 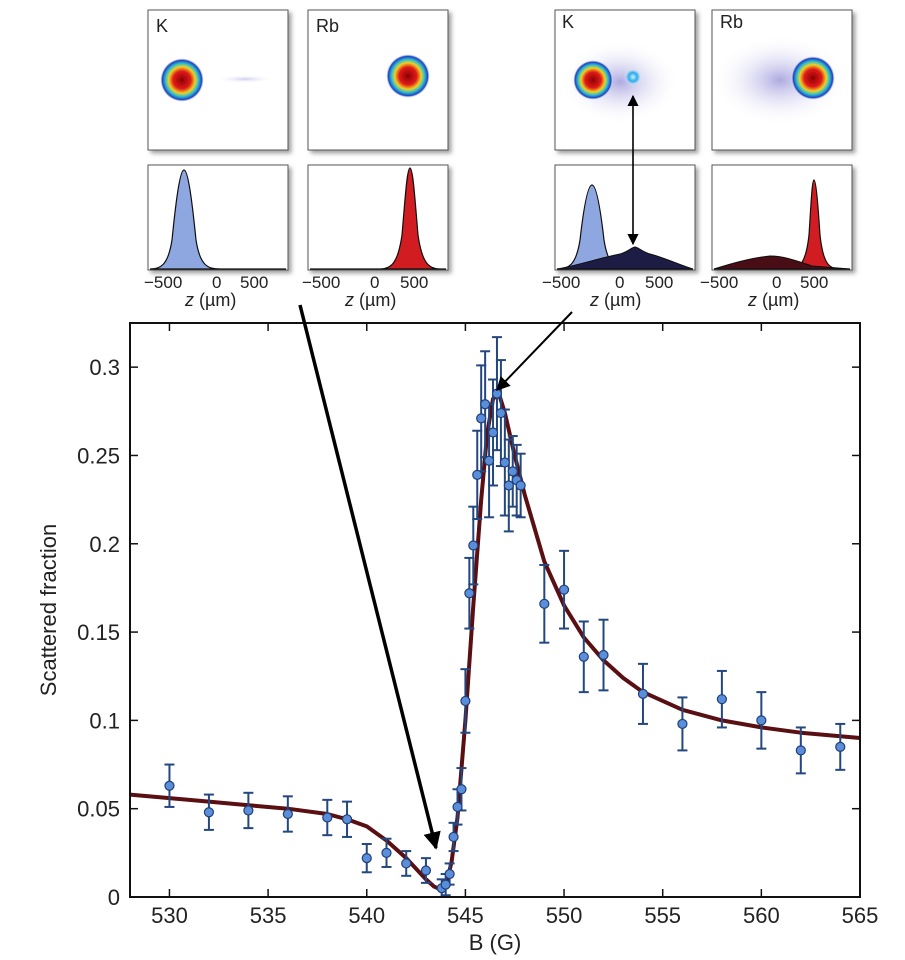 I want to click on inset-profile-k-right, so click(x=625, y=217).